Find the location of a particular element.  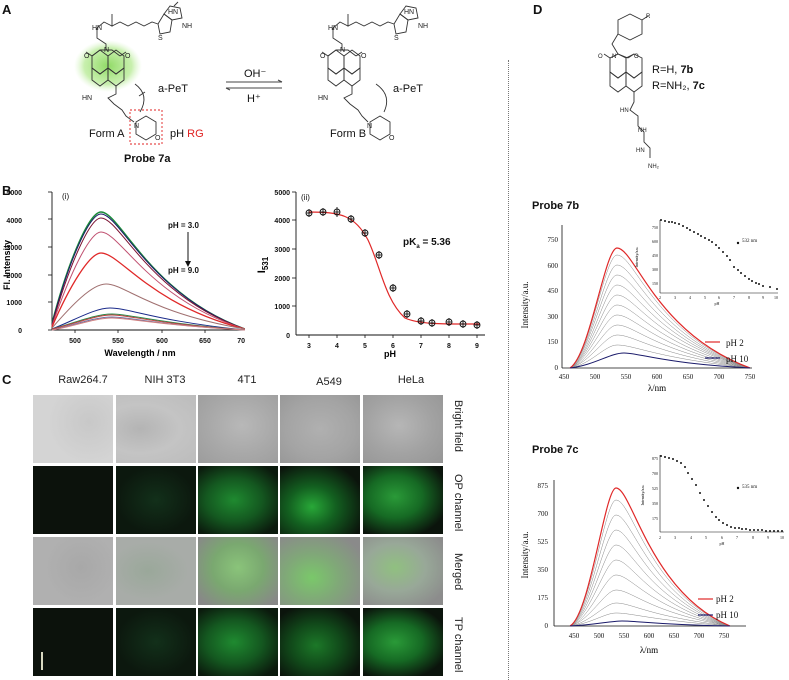

image-nih3t3-op is located at coordinates (156, 500).